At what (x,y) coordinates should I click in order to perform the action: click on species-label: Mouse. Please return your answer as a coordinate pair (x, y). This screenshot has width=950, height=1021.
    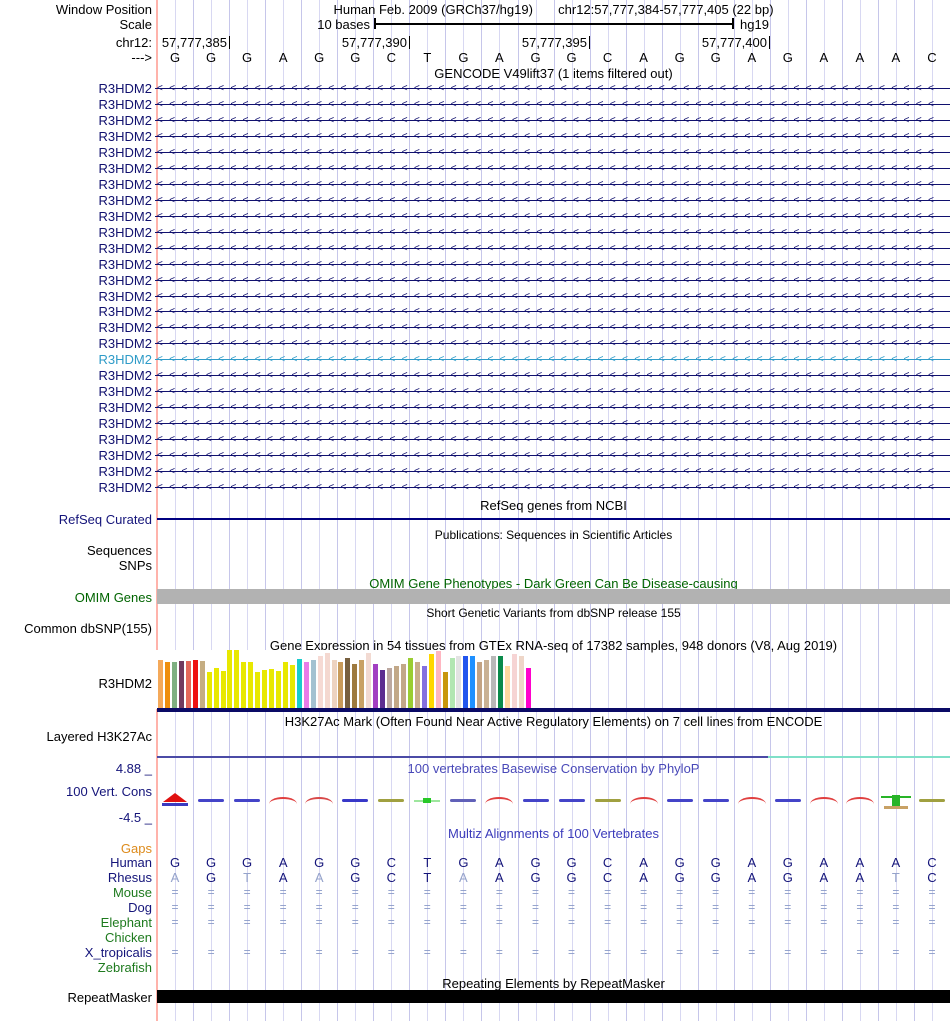
    Looking at the image, I should click on (132, 892).